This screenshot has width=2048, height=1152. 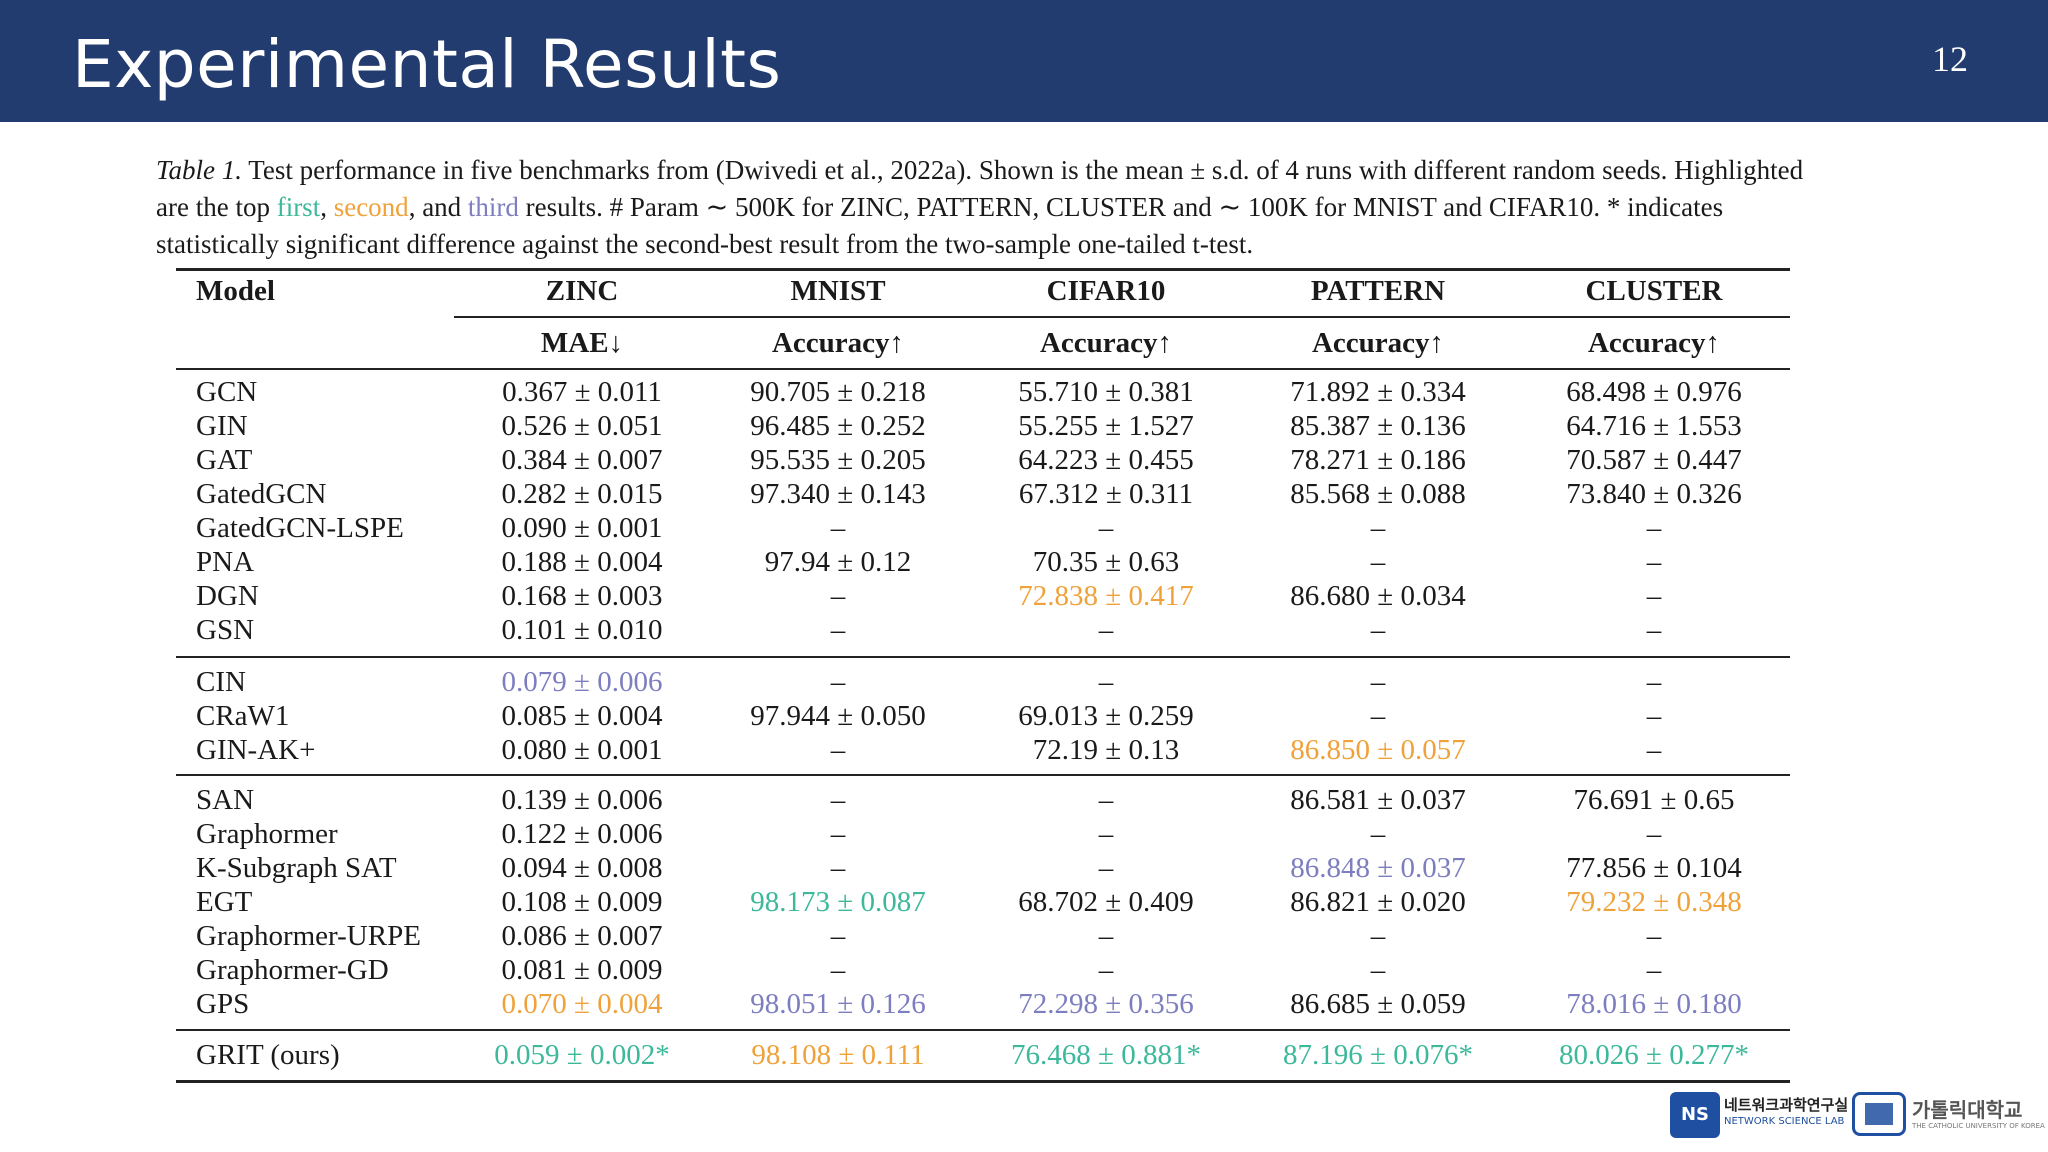 What do you see at coordinates (582, 1055) in the screenshot?
I see `result-cell: 0.059 ± 0.002*` at bounding box center [582, 1055].